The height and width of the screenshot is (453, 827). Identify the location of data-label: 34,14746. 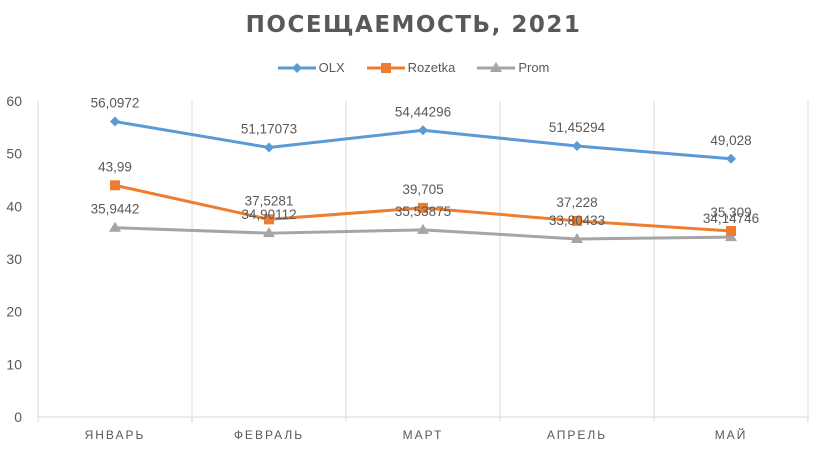
(731, 218).